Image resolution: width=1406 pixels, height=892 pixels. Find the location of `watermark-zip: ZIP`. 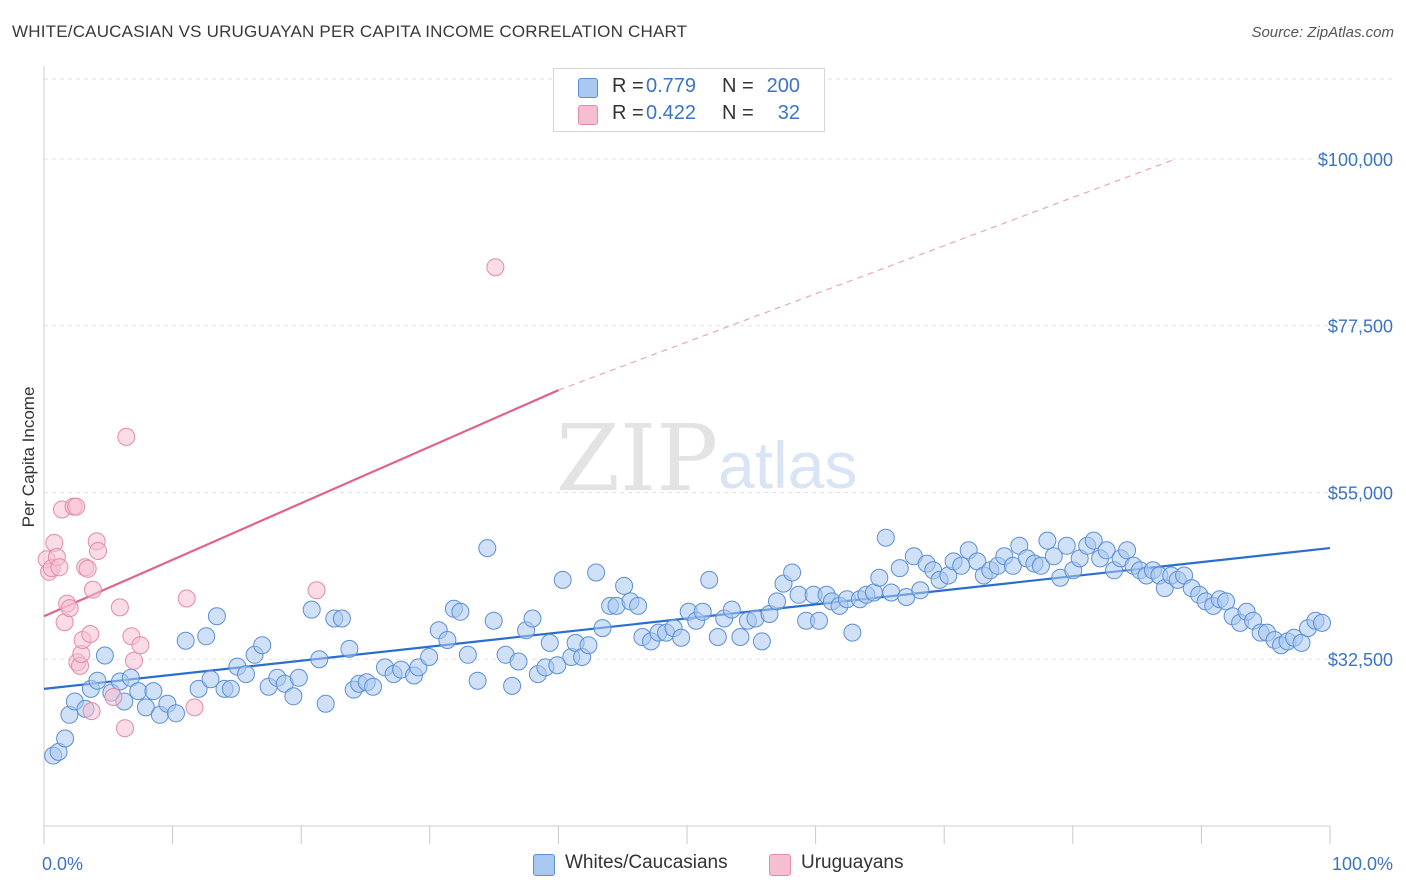

watermark-zip: ZIP is located at coordinates (637, 458).